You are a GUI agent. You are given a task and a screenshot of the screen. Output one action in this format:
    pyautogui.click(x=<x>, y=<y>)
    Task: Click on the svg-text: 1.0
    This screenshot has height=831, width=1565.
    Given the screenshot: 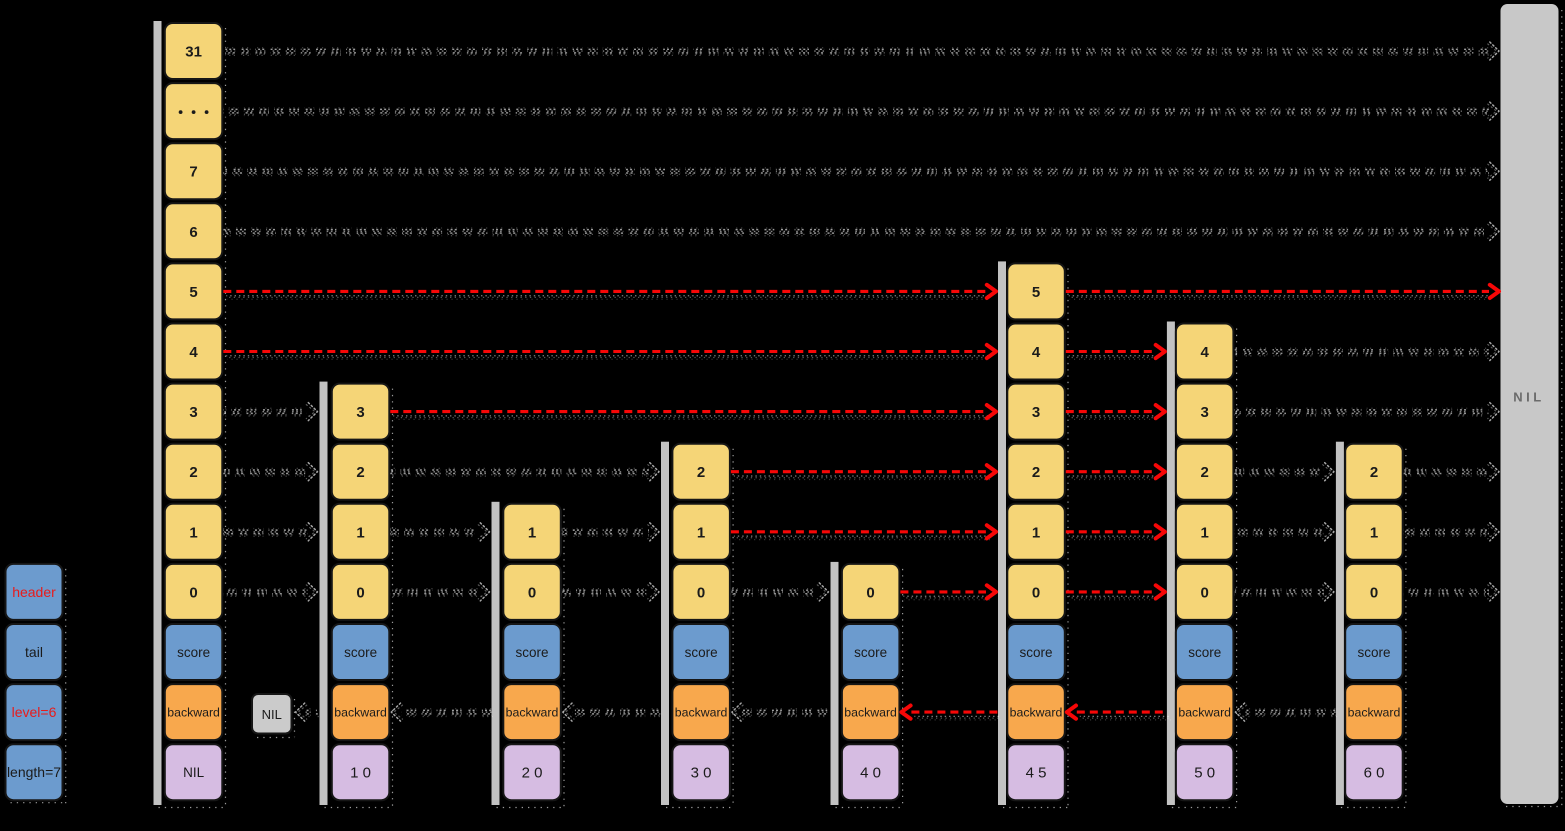 What is the action you would take?
    pyautogui.click(x=360, y=773)
    